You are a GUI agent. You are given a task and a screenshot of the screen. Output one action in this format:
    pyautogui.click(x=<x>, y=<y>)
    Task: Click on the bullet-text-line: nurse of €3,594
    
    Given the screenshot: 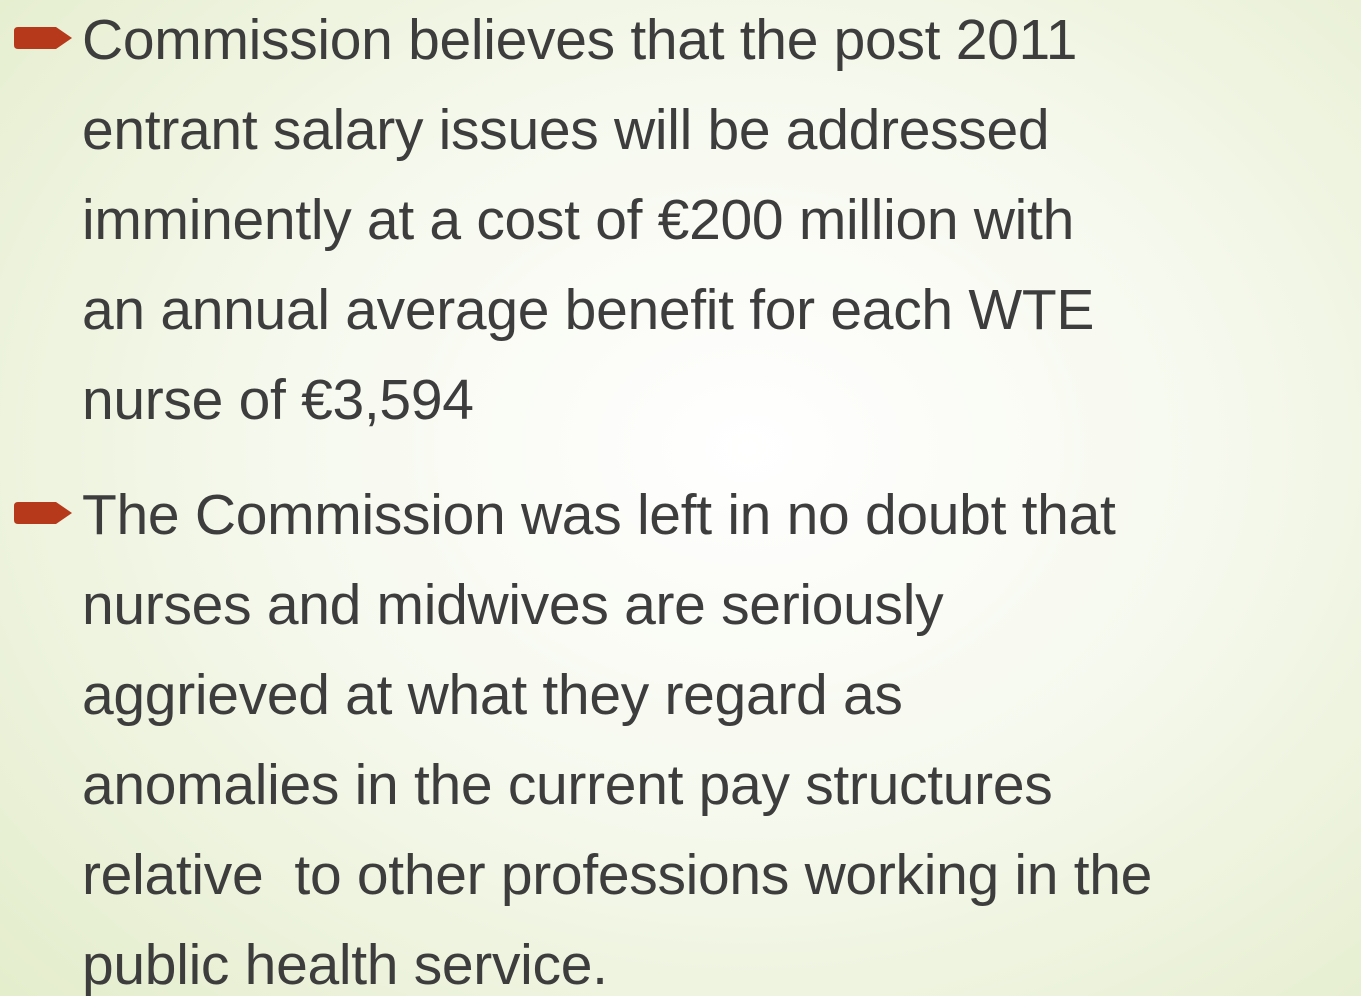 What is the action you would take?
    pyautogui.click(x=278, y=400)
    